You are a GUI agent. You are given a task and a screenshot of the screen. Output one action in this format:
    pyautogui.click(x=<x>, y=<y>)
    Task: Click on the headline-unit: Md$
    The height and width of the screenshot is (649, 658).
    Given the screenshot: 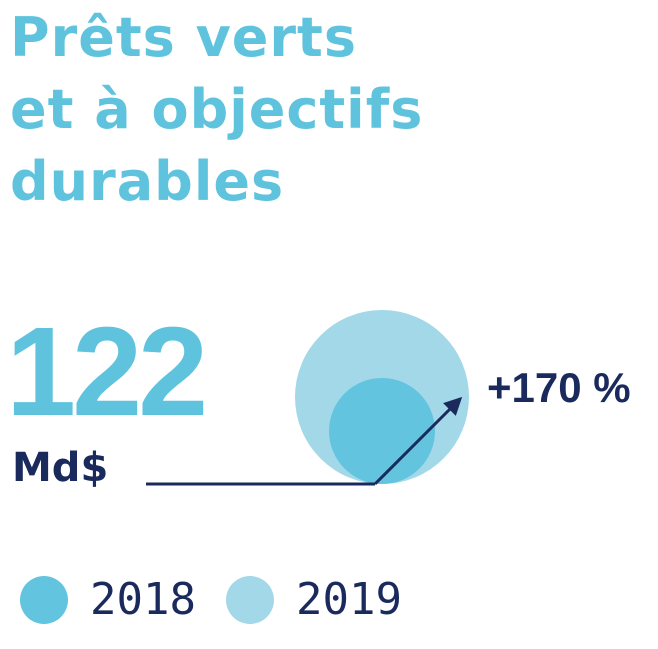 What is the action you would take?
    pyautogui.click(x=60, y=468)
    